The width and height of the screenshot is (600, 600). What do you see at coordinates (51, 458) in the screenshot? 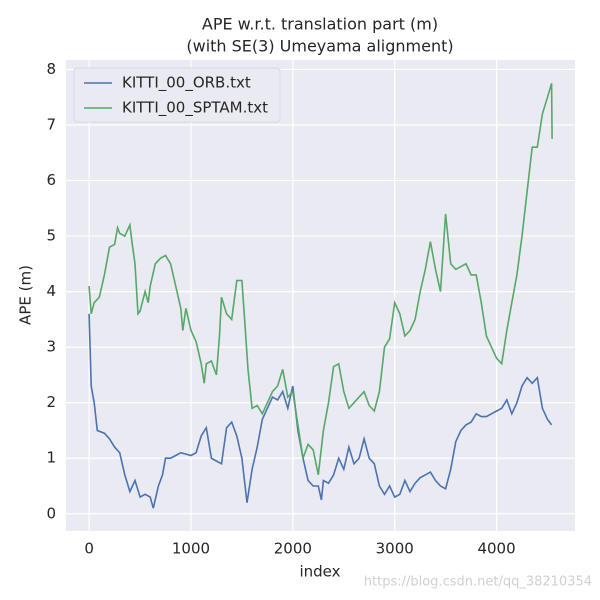
I see `y-tick-label: 1` at bounding box center [51, 458].